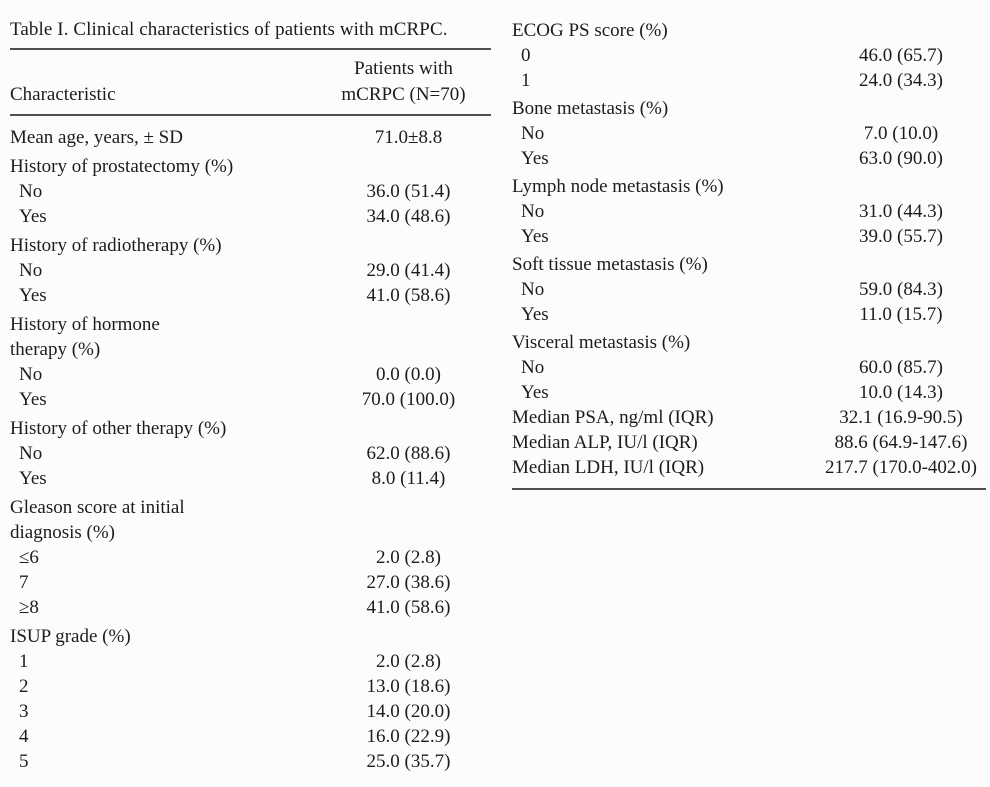 The image size is (990, 787). I want to click on table-row: Yes 34.0 (48.6), so click(250, 216).